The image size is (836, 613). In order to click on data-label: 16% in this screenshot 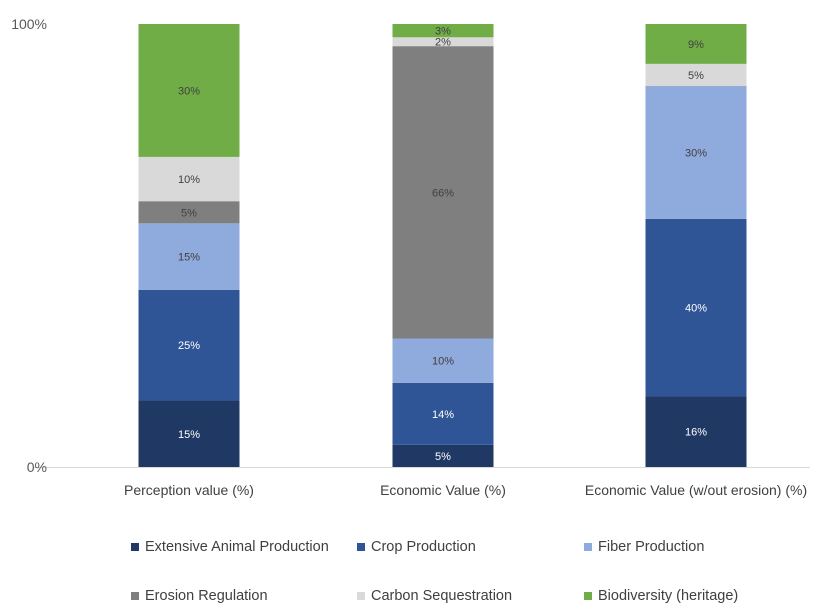, I will do `click(696, 433)`.